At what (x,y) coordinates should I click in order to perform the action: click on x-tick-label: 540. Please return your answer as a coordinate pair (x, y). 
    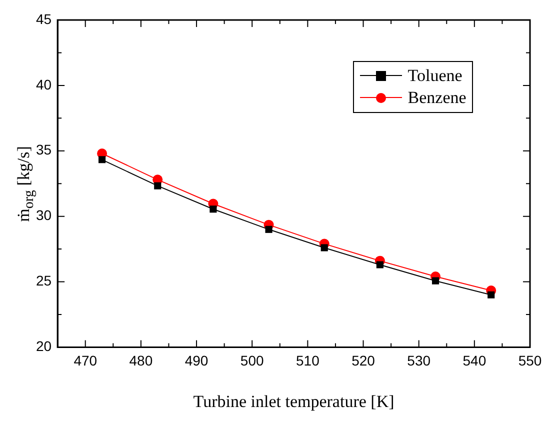
    Looking at the image, I should click on (474, 360).